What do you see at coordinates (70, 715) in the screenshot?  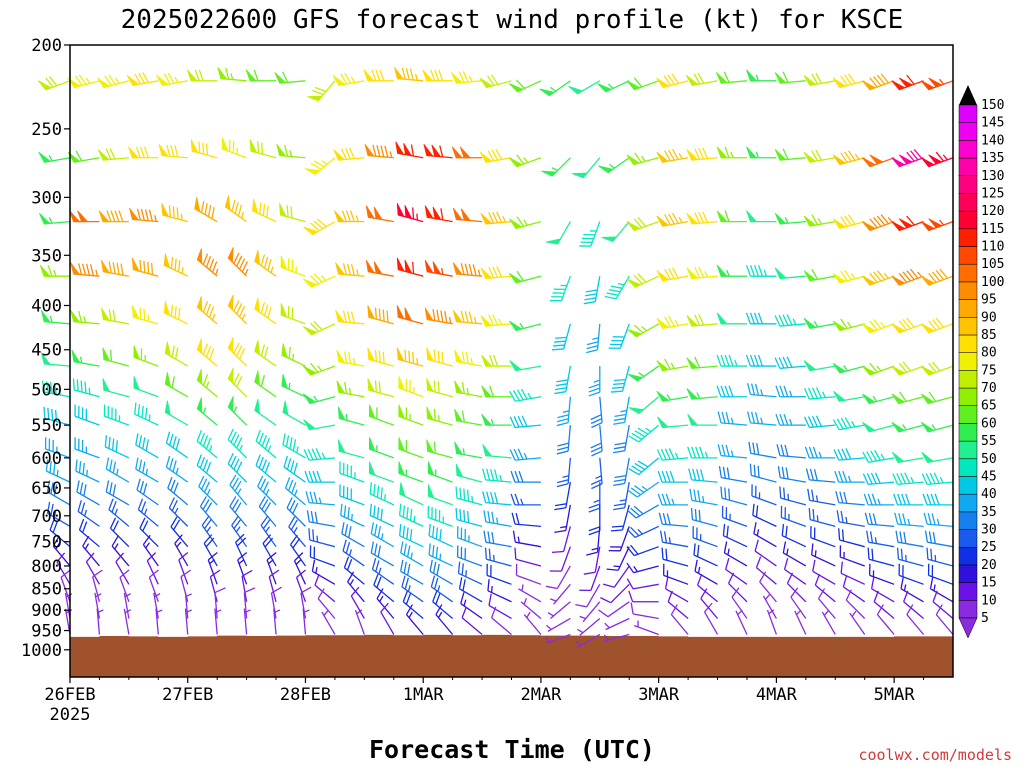 I see `x-year-label: 2025` at bounding box center [70, 715].